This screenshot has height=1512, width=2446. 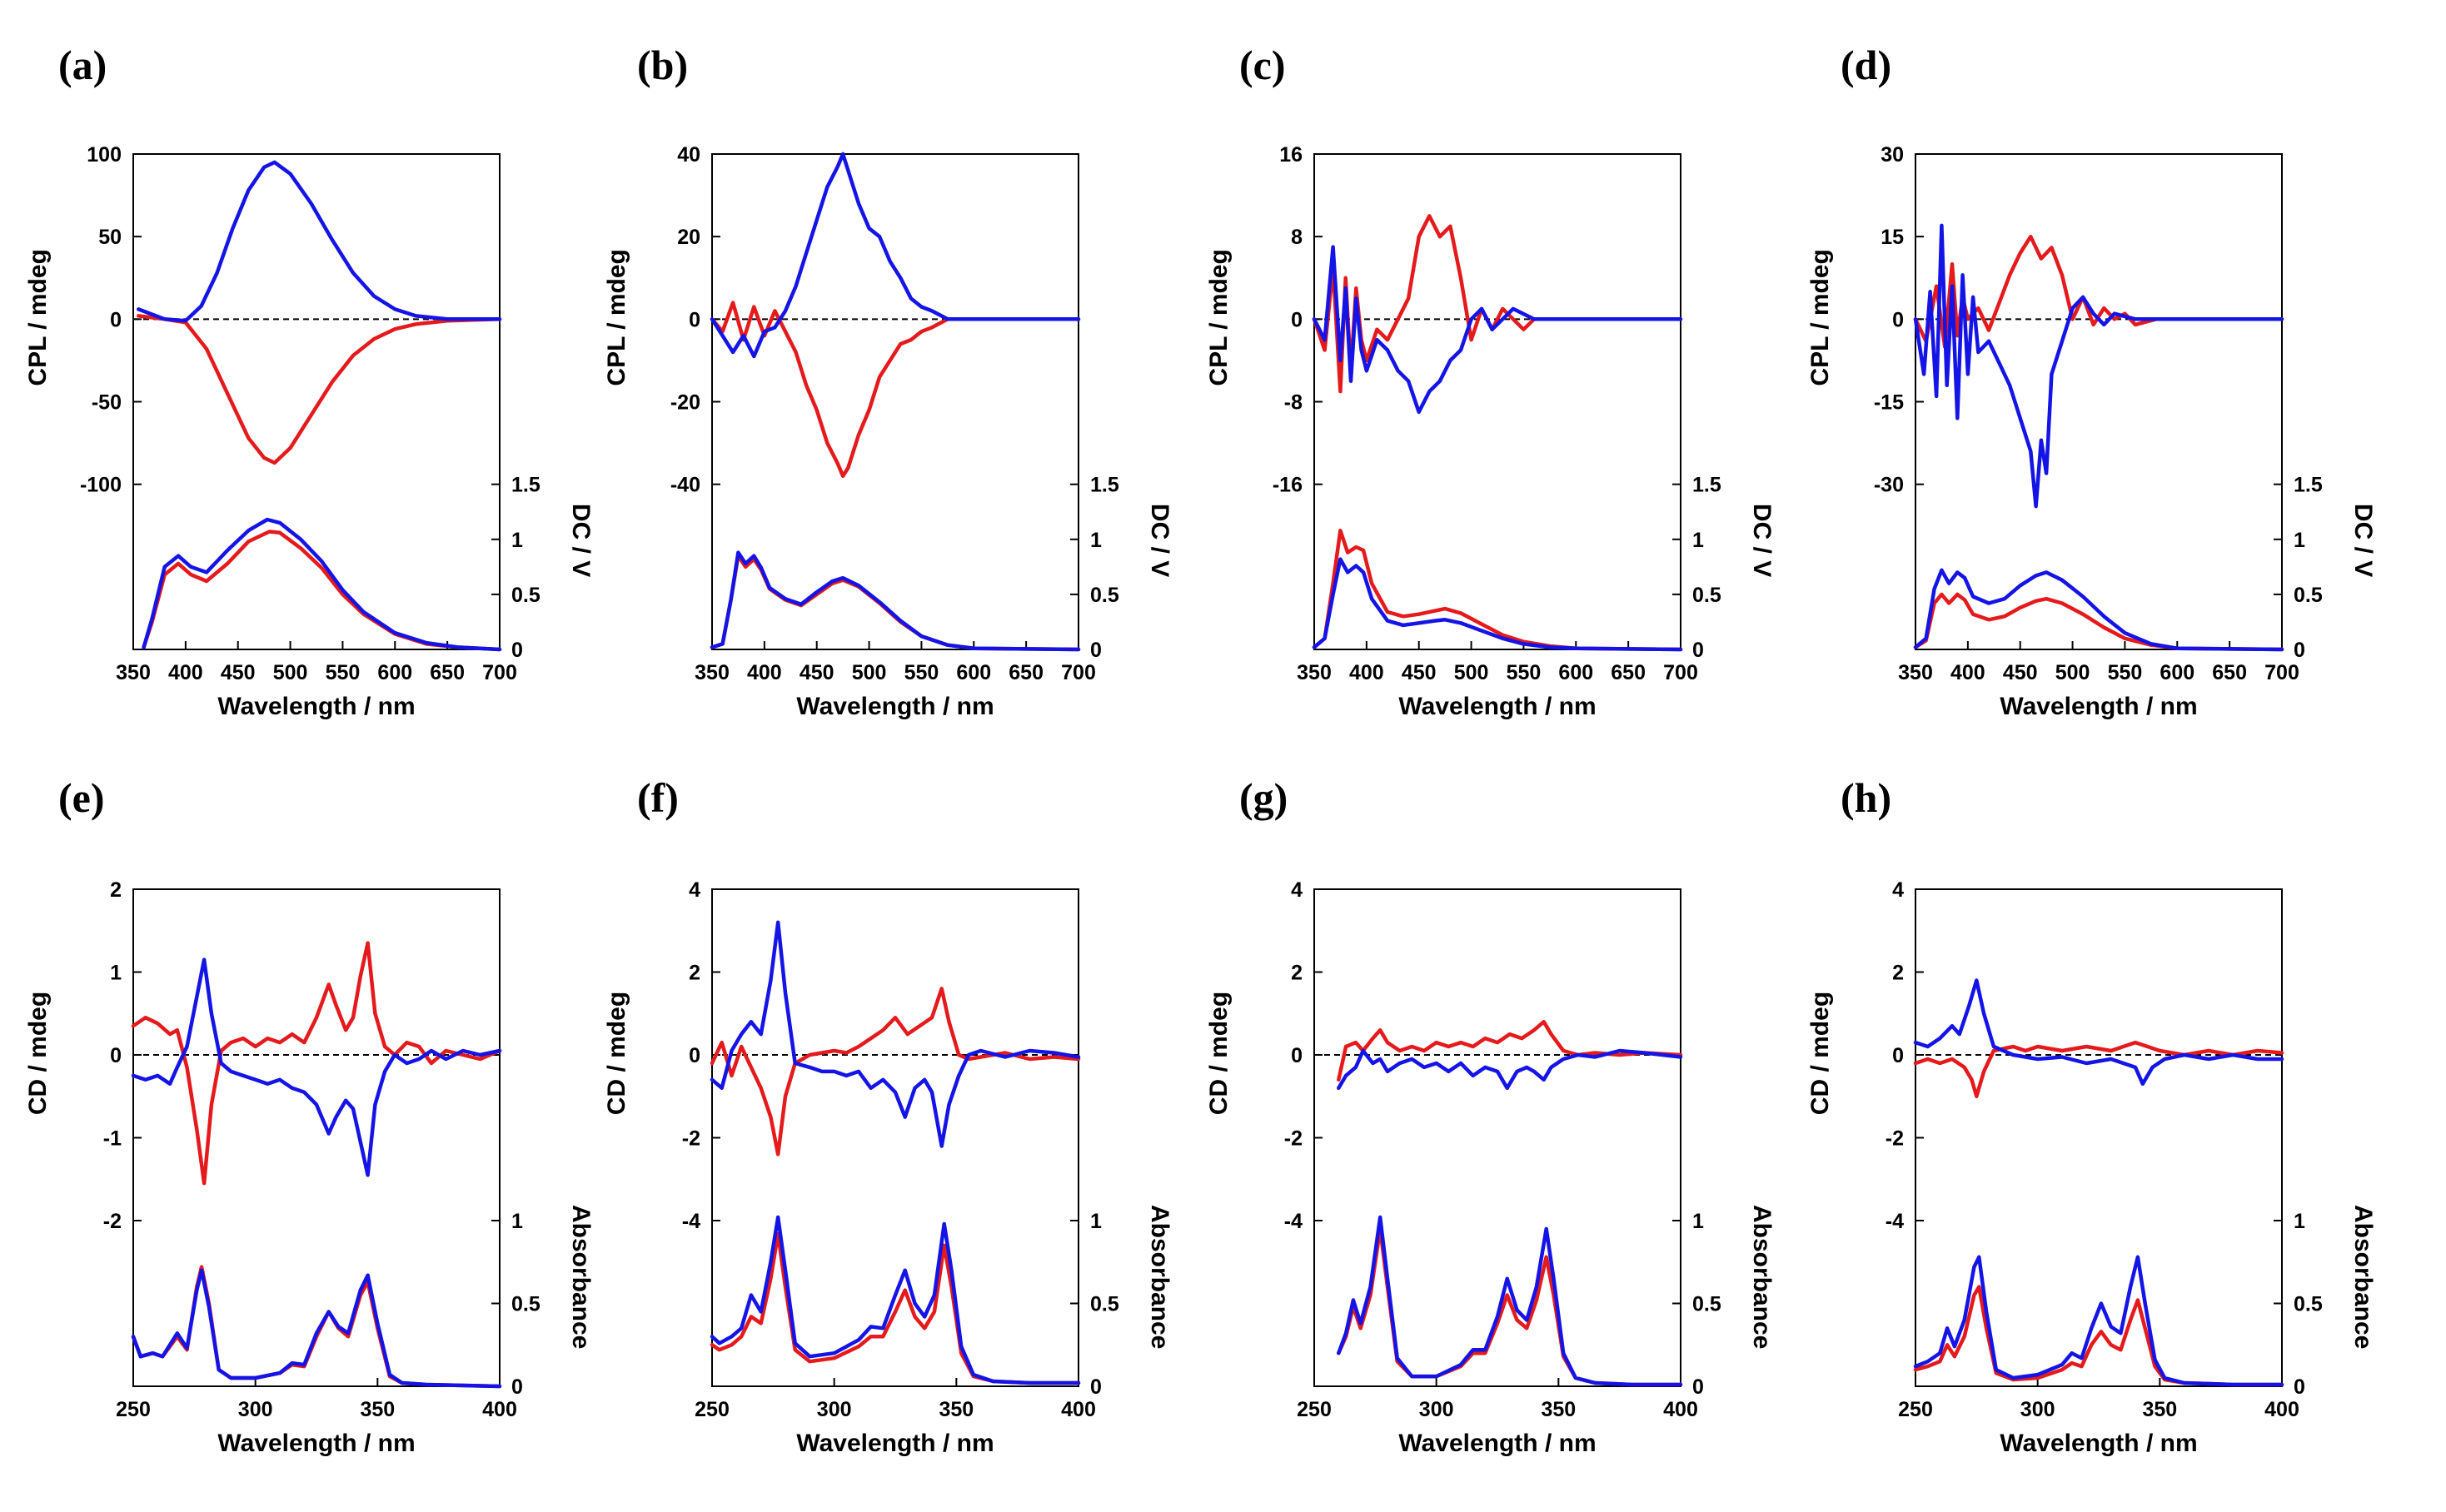 I want to click on y-tick-label: 4, so click(x=1898, y=890).